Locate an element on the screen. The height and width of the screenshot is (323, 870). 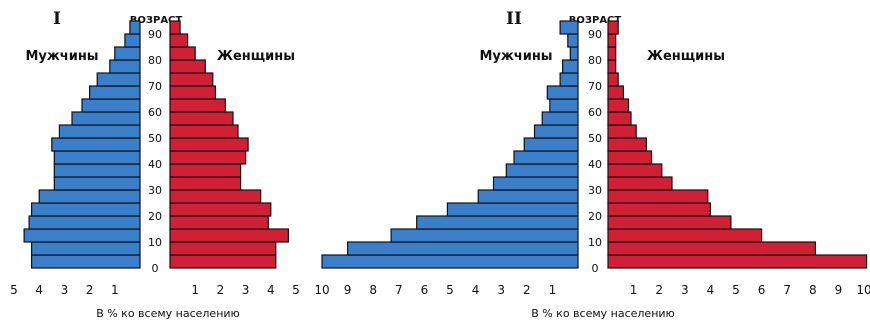
x-tick-label-left: 9 is located at coordinates (348, 290).